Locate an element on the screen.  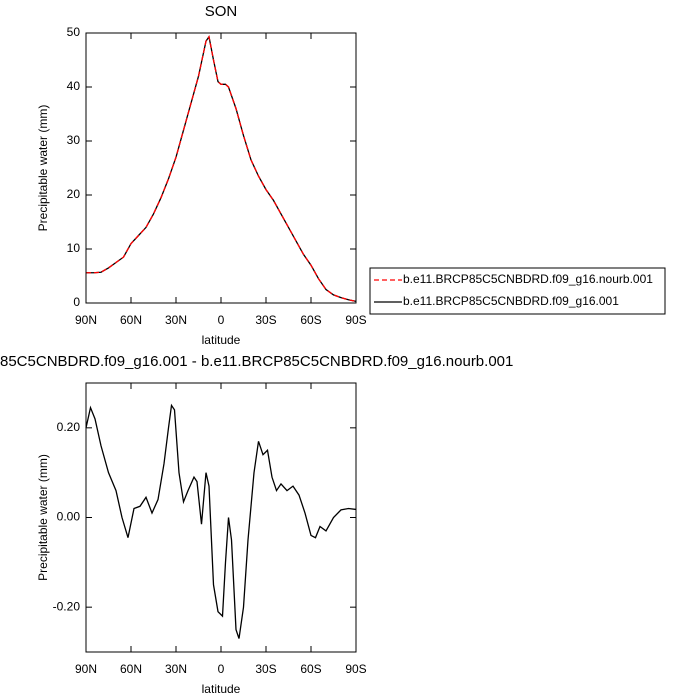
legend-label: b.e11.BRCP85C5CNBDRD.f09_g16.001 is located at coordinates (511, 301).